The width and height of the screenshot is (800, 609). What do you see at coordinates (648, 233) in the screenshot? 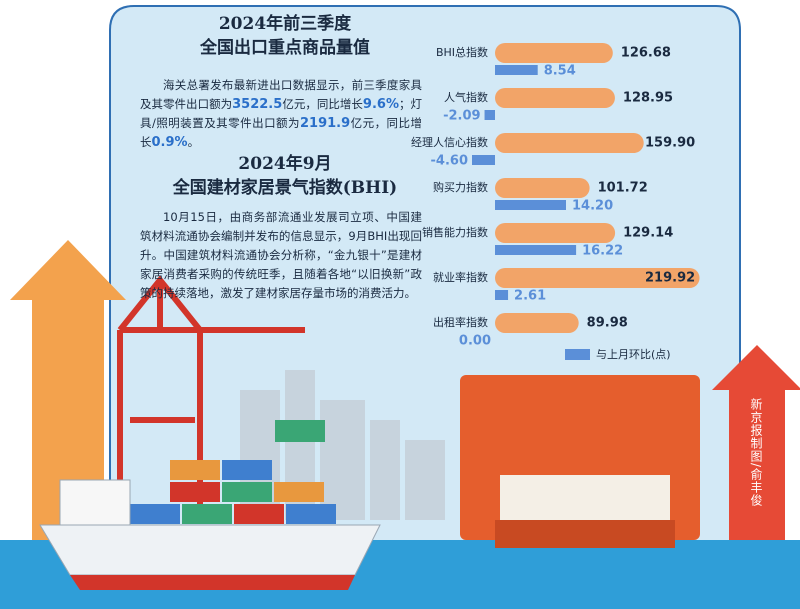
I see `value-label: 129.14` at bounding box center [648, 233].